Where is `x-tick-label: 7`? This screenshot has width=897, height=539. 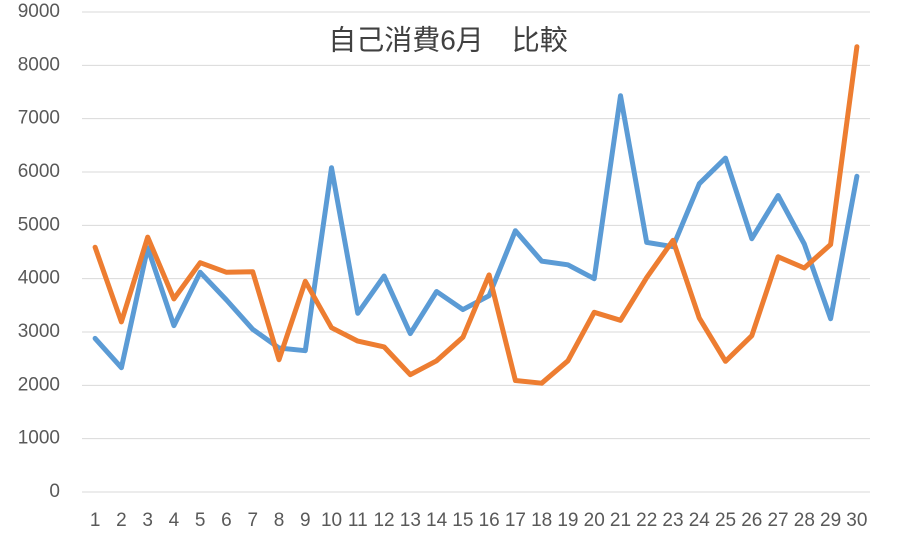 x-tick-label: 7 is located at coordinates (252, 520).